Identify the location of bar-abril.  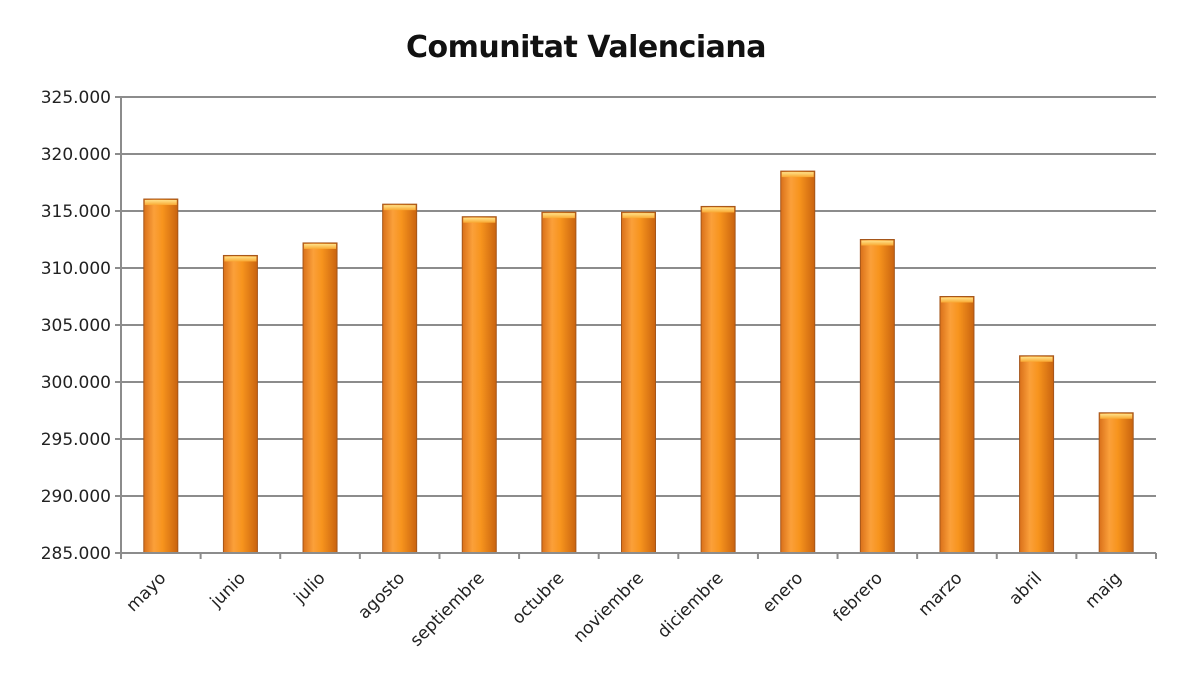
(1037, 454).